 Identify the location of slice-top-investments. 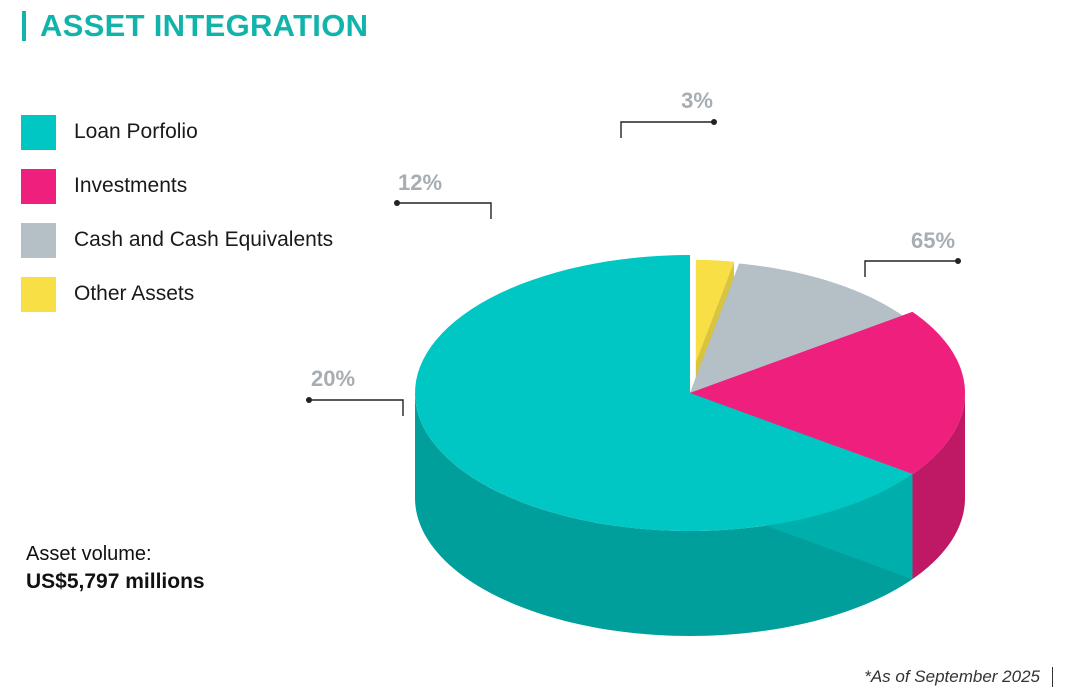
(827, 393).